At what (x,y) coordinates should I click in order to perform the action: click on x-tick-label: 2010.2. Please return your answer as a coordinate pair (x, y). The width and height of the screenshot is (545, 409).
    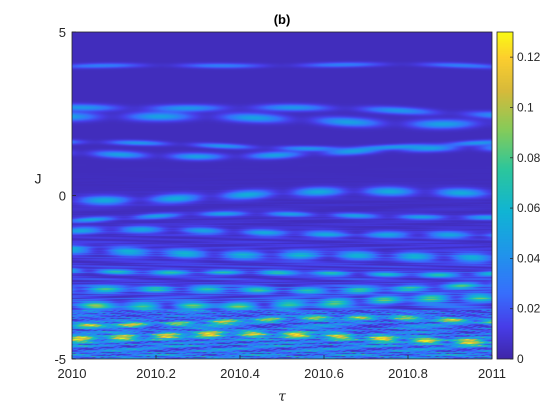
    Looking at the image, I should click on (156, 373).